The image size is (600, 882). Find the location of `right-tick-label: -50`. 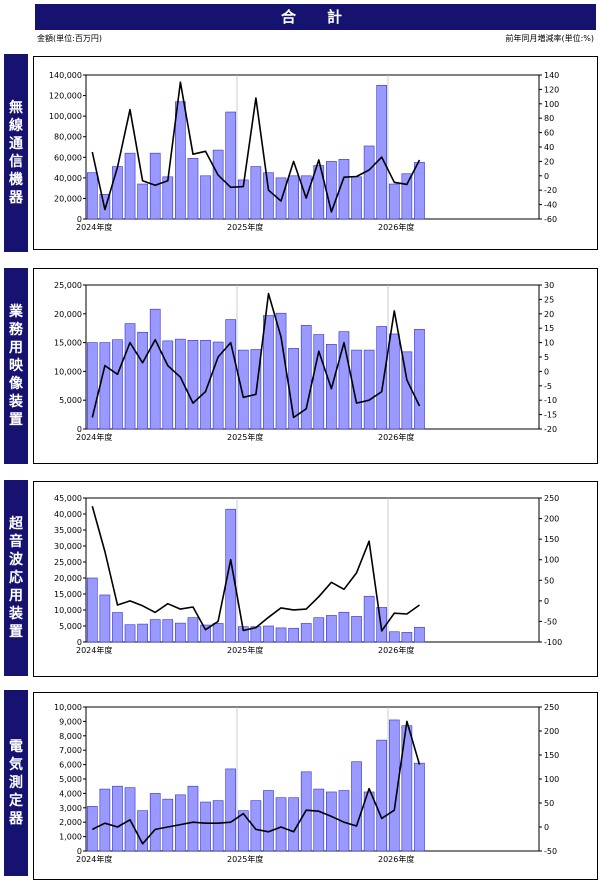

right-tick-label: -50 is located at coordinates (550, 621).